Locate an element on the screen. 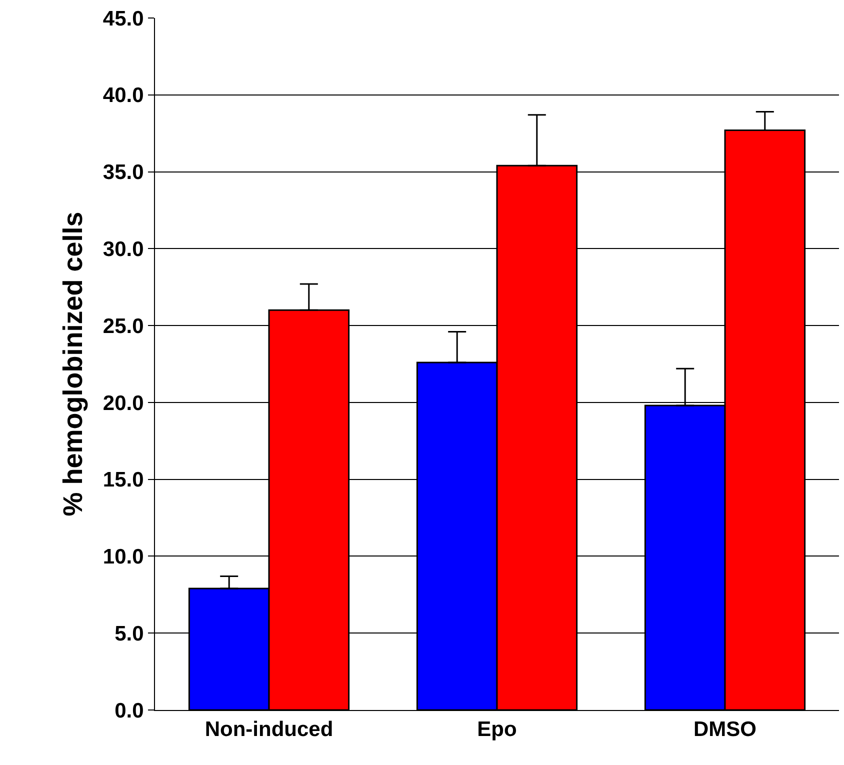  y-tick-label: 15.0 is located at coordinates (123, 480).